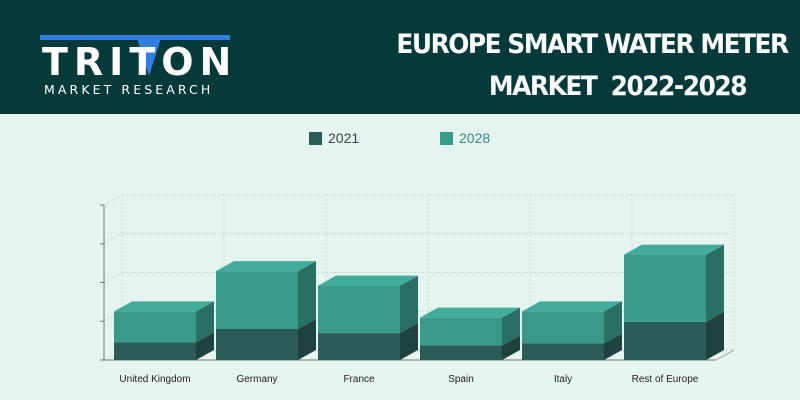 Image resolution: width=800 pixels, height=400 pixels. Describe the element at coordinates (446, 138) in the screenshot. I see `legend-swatch-2028` at that location.